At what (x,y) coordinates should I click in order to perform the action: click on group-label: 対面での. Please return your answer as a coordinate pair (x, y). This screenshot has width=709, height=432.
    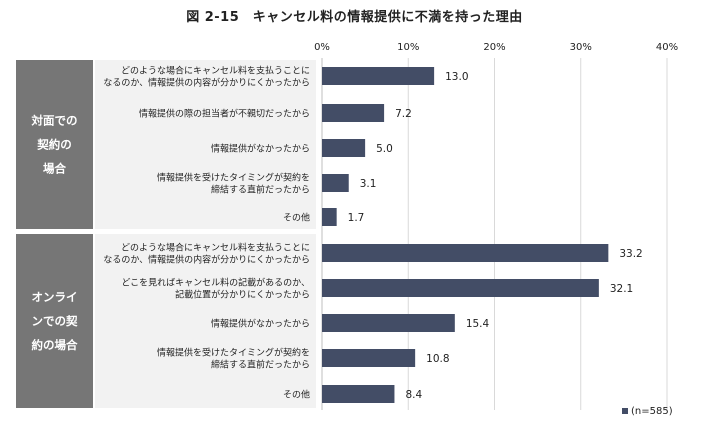
    Looking at the image, I should click on (54, 121).